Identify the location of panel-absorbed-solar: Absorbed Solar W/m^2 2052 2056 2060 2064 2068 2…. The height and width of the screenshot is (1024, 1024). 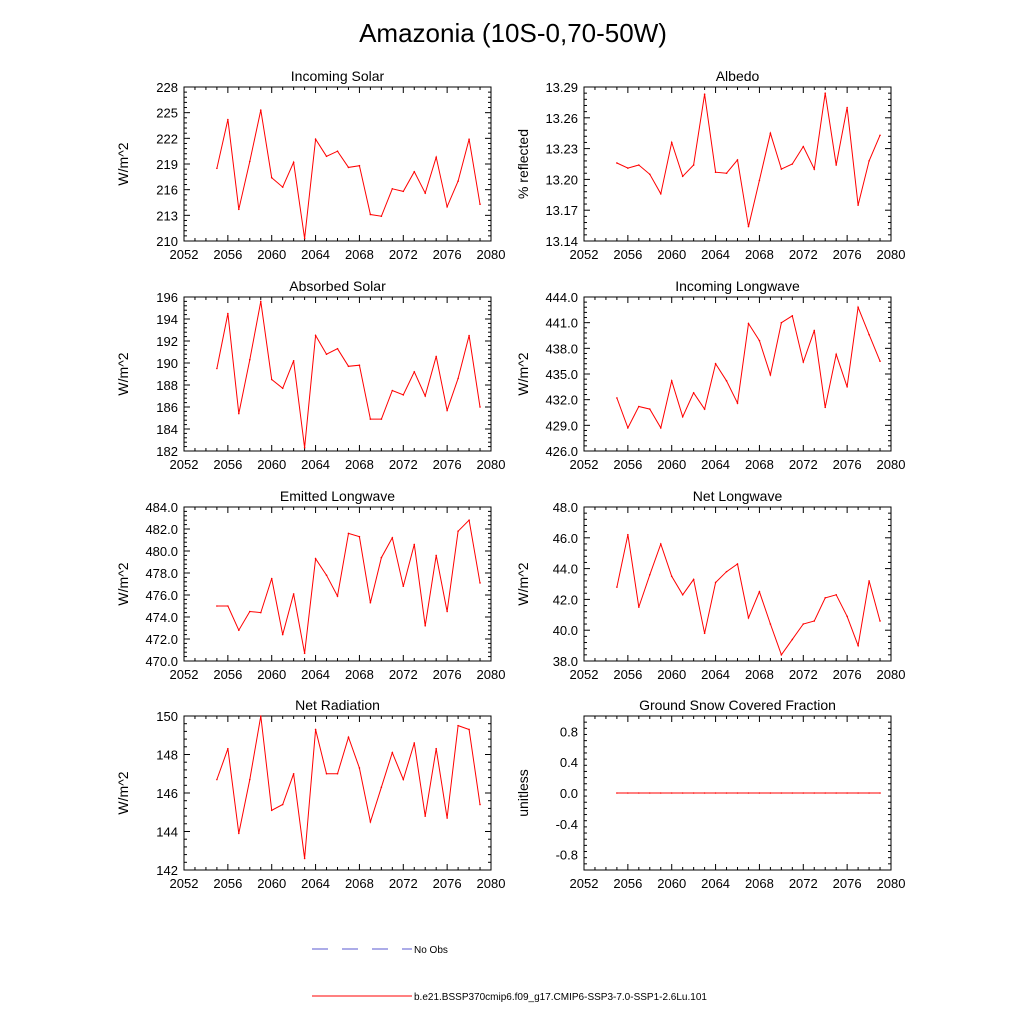
(310, 375).